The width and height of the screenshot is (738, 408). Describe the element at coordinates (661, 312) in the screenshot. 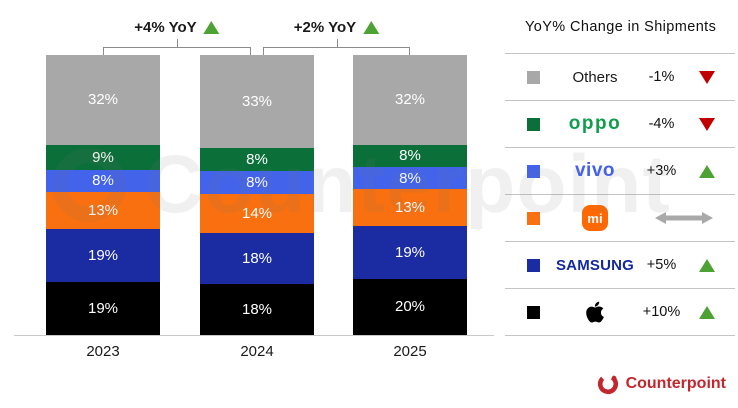

I see `legend-change-apple: +10%` at that location.